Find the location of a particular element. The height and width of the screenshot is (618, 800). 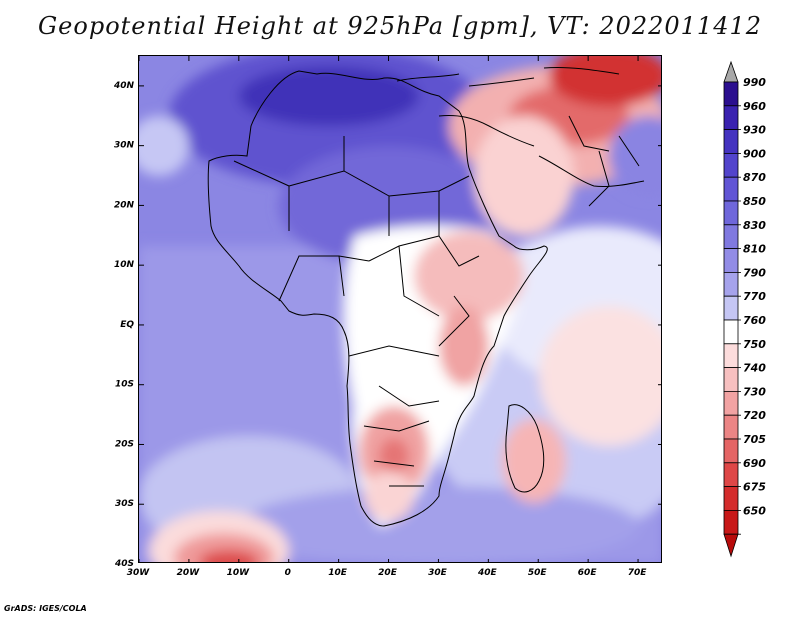

lat-tick-label: EQ is located at coordinates (127, 325).